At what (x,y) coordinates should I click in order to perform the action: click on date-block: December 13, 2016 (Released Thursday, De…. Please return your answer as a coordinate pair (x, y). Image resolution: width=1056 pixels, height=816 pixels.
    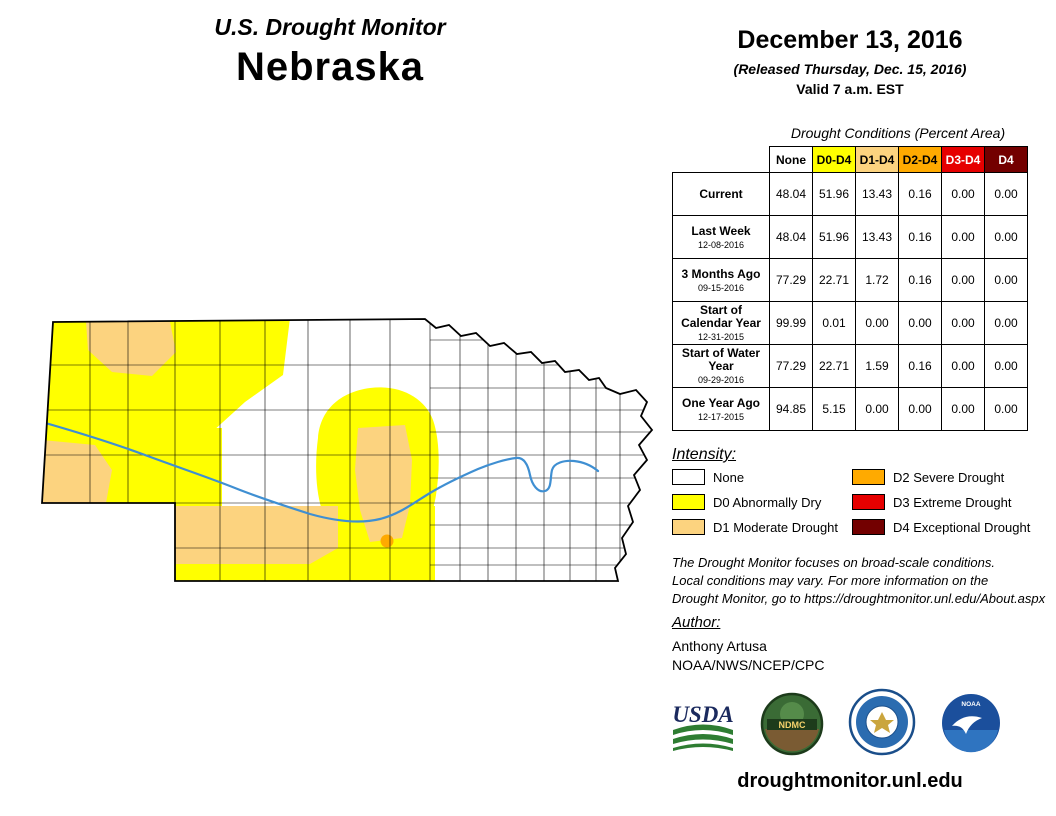
    Looking at the image, I should click on (850, 61).